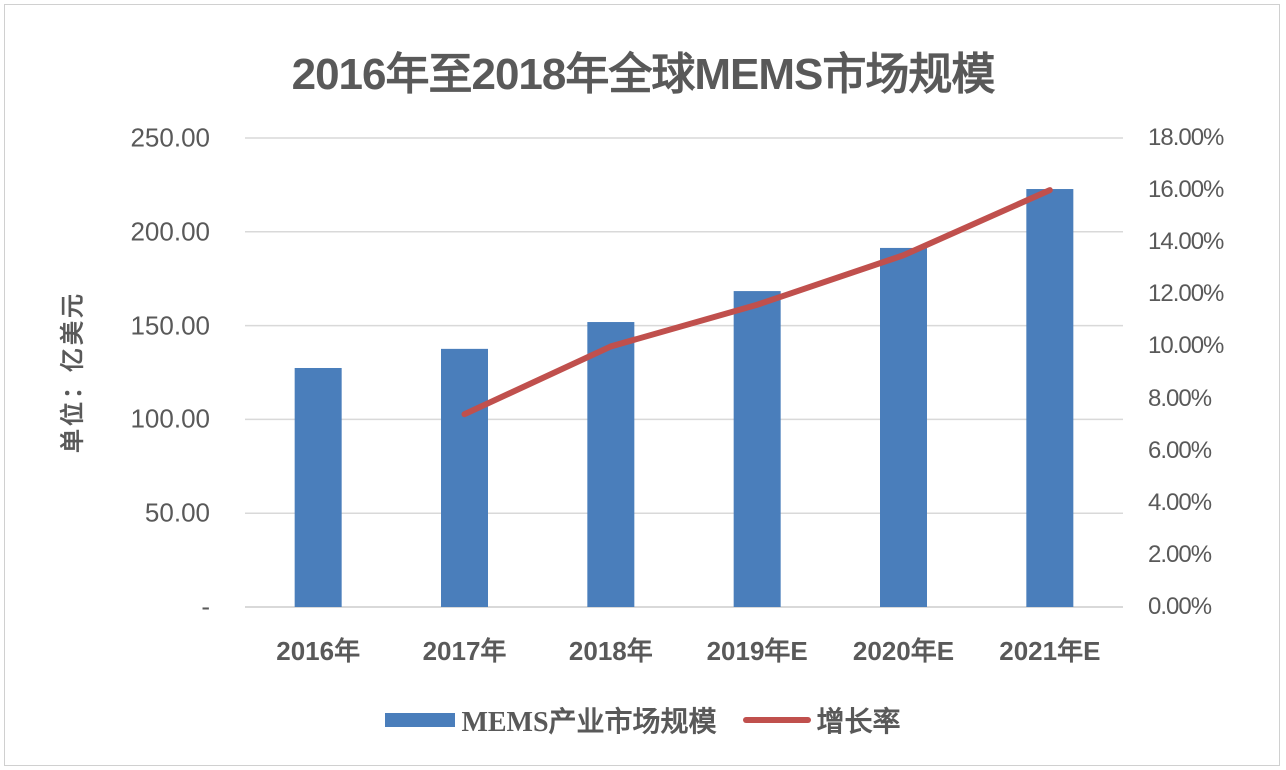 The image size is (1286, 770). I want to click on right-axis-tick-label: 10.00%, so click(1186, 346).